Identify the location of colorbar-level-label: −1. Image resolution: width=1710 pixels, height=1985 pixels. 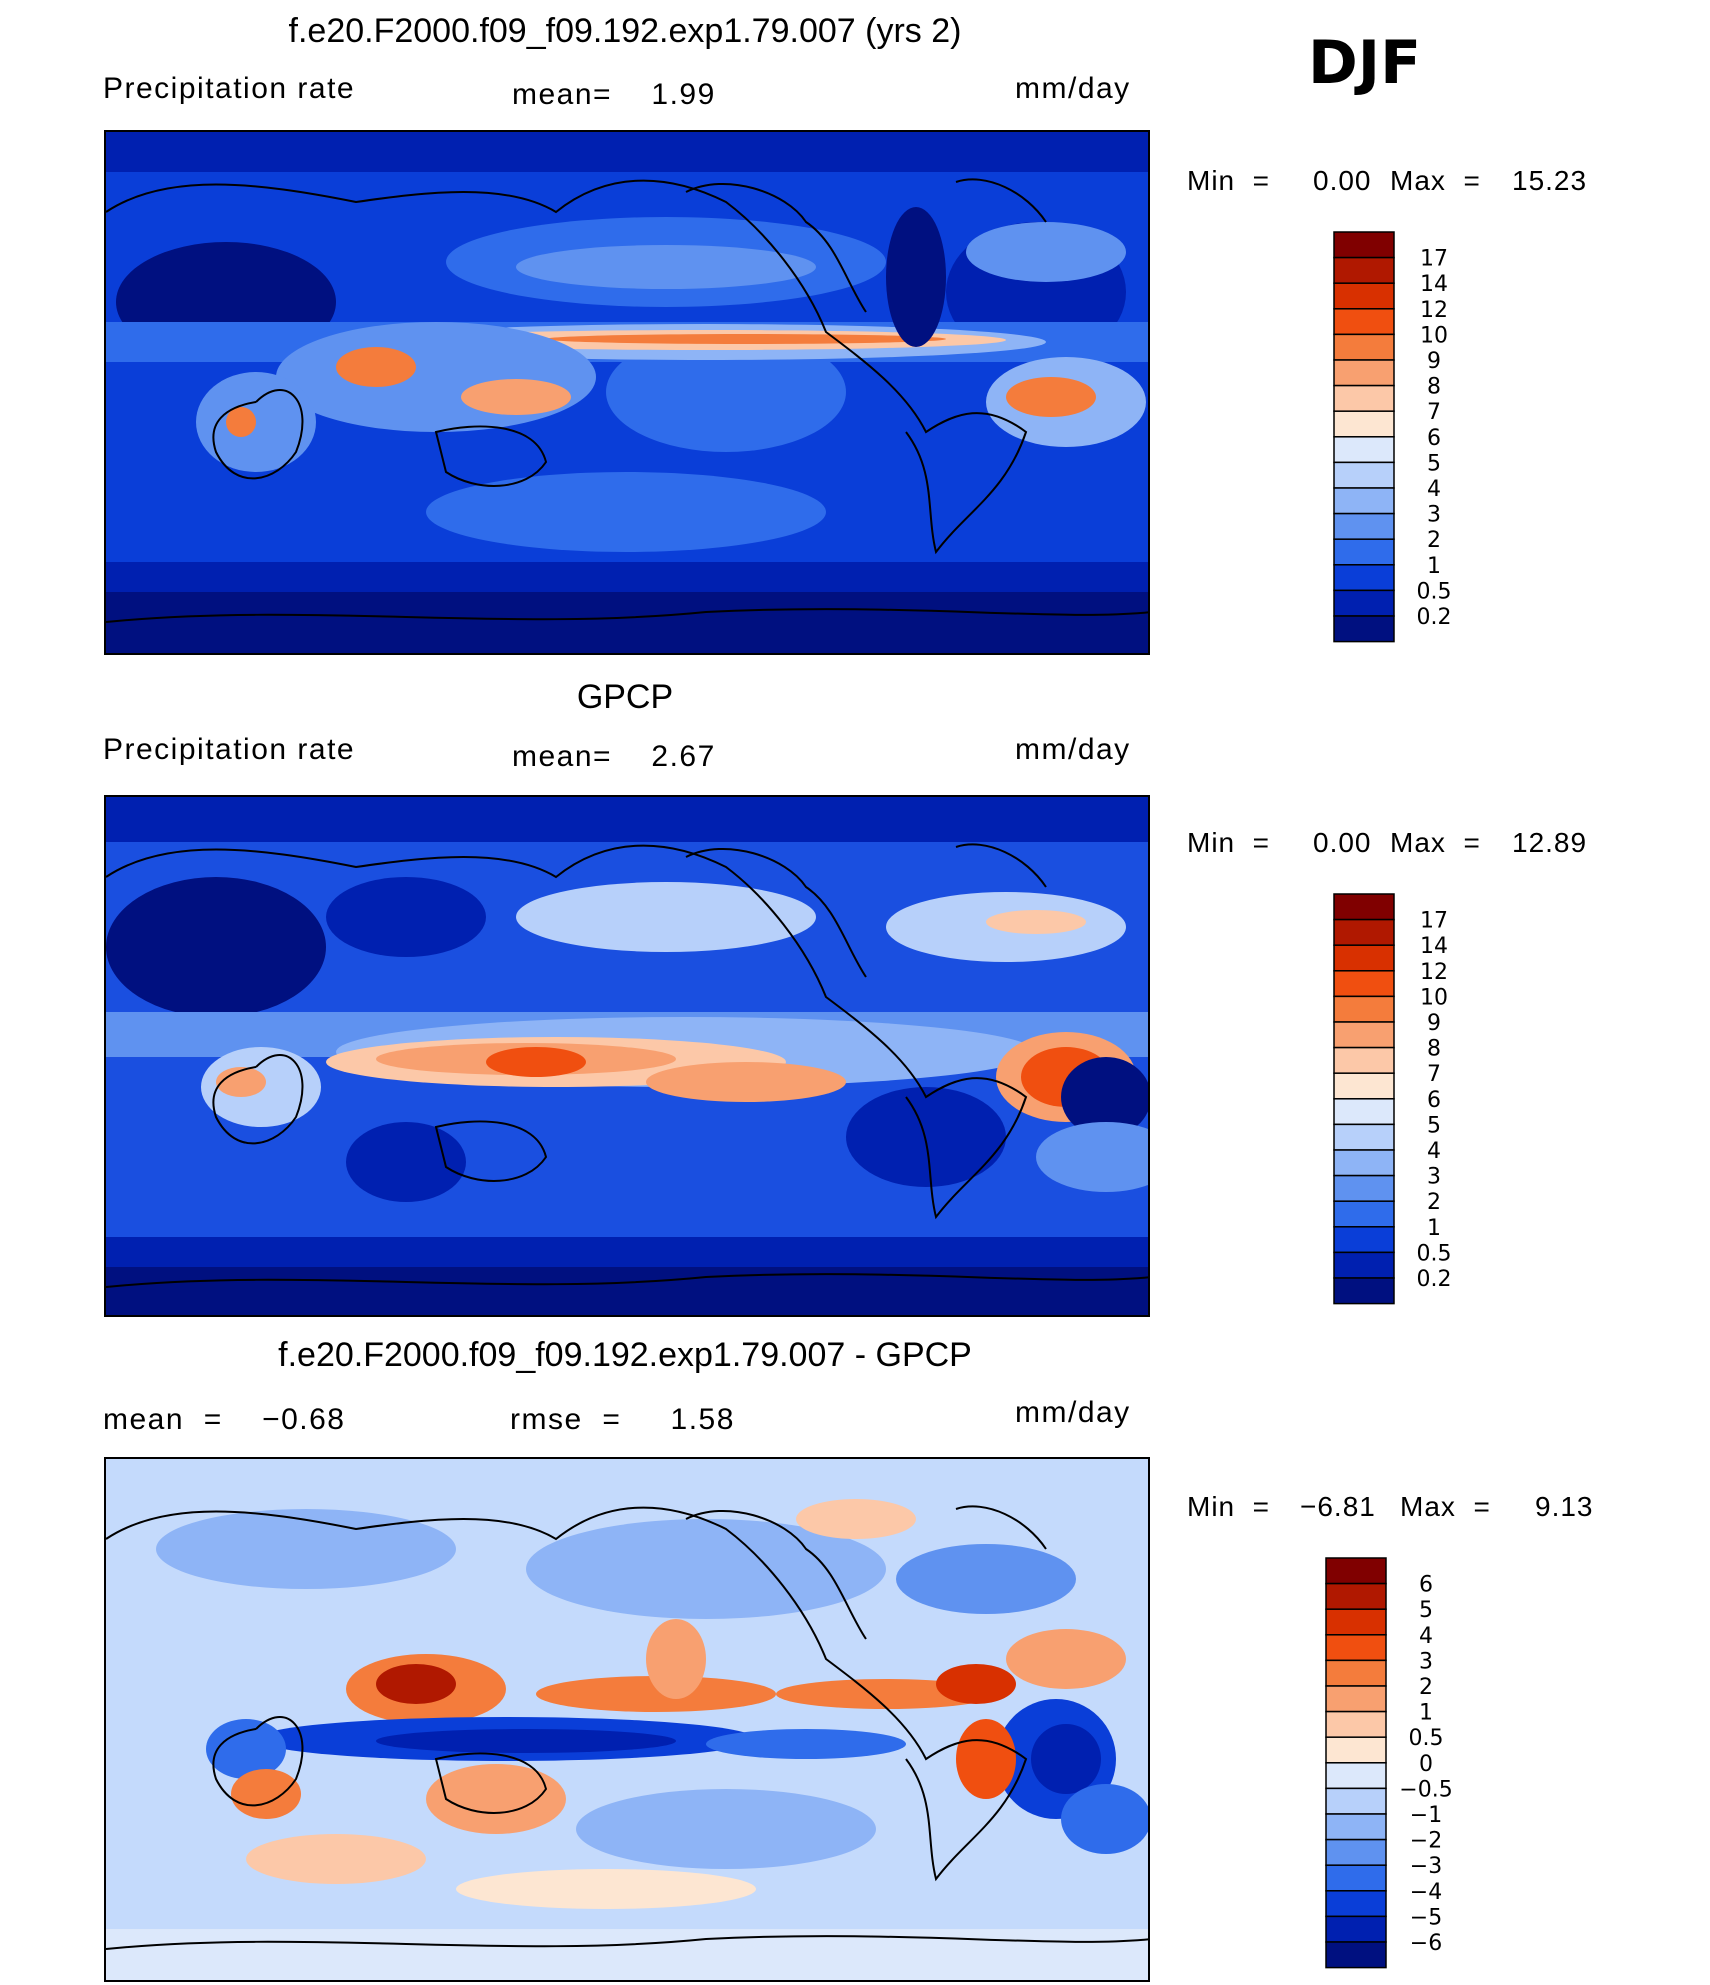
(1426, 1815).